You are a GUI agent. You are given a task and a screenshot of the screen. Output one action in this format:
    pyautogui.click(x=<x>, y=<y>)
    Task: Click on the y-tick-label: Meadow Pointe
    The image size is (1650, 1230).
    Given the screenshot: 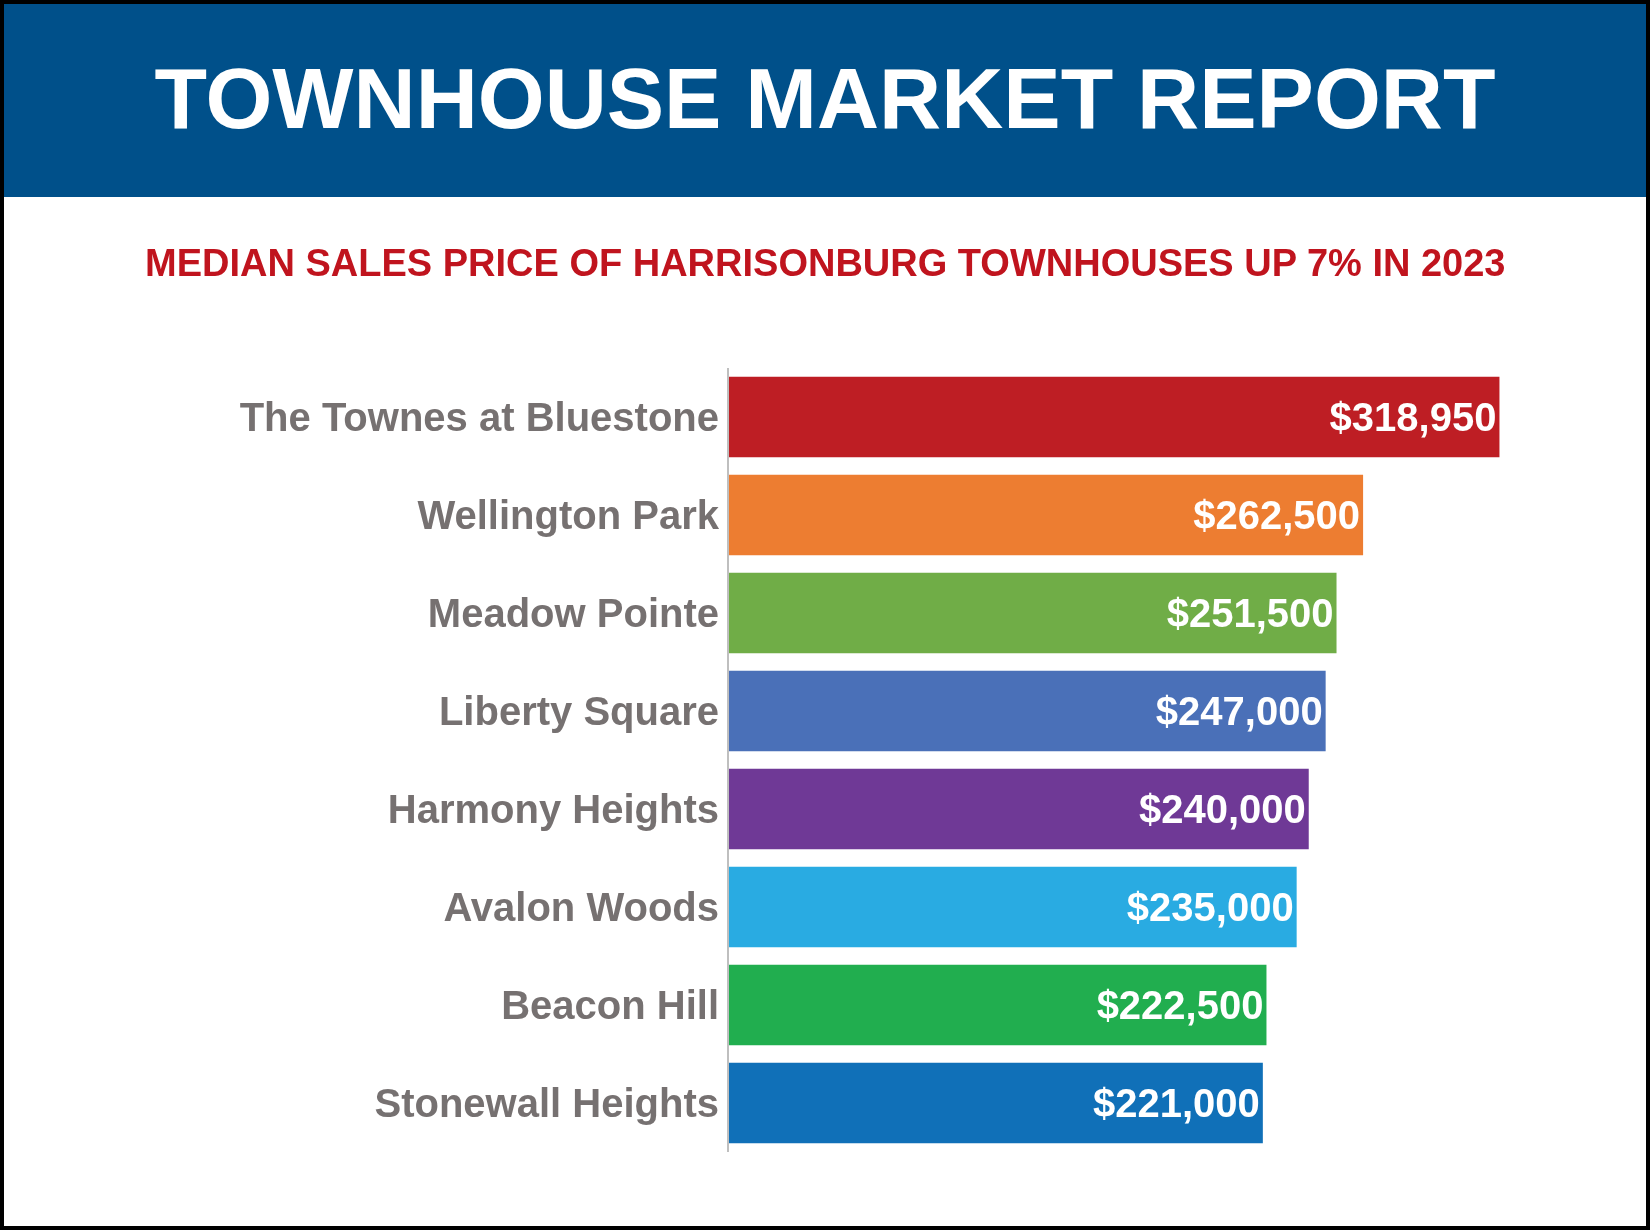 What is the action you would take?
    pyautogui.click(x=573, y=613)
    